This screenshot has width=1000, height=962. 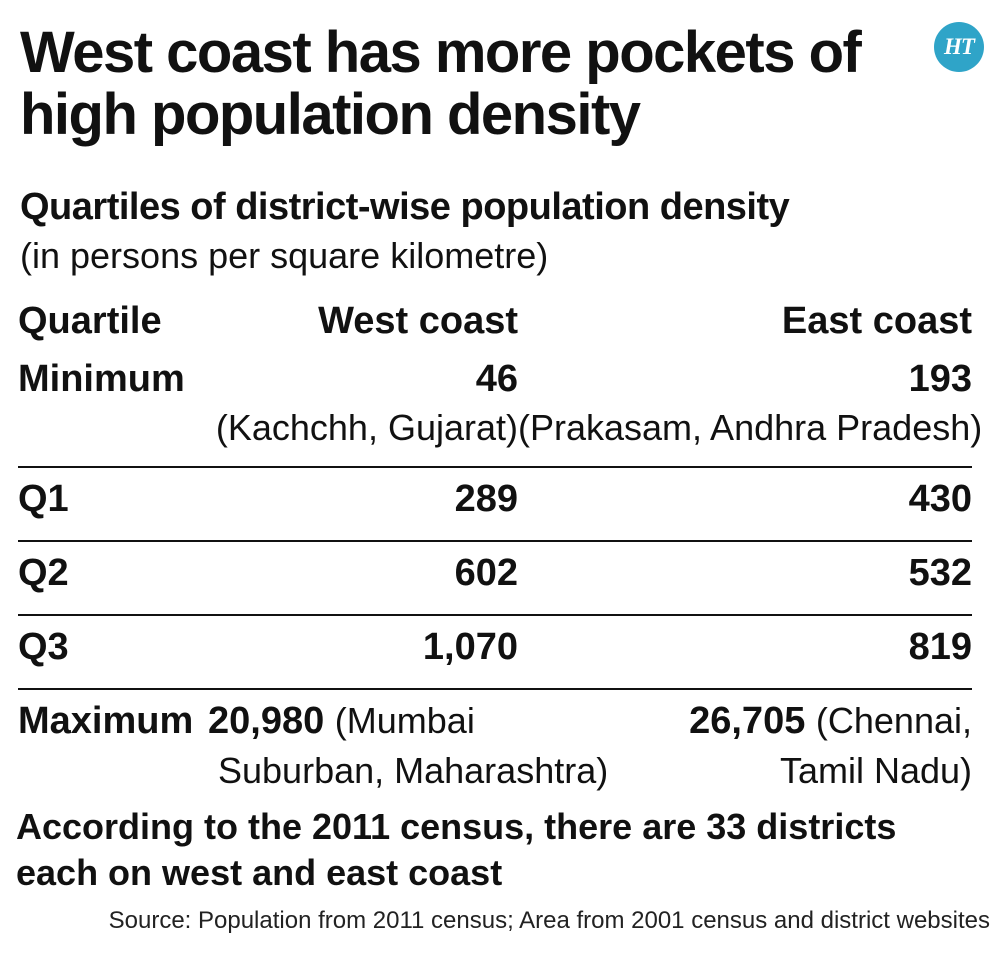 I want to click on row-label: Q3, so click(x=118, y=651).